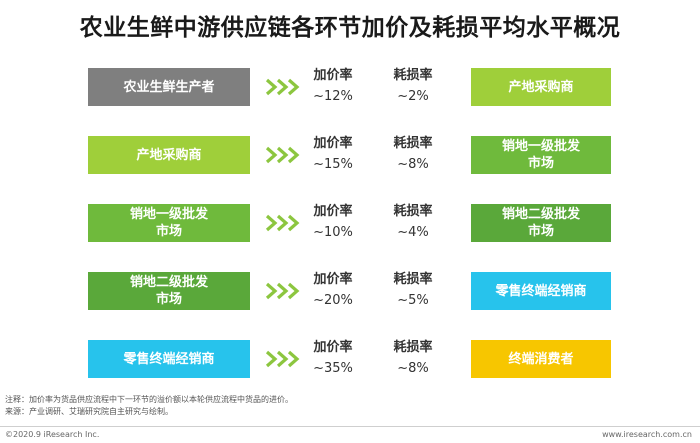  Describe the element at coordinates (541, 359) in the screenshot. I see `stage-to-box: 终端消费者` at that location.